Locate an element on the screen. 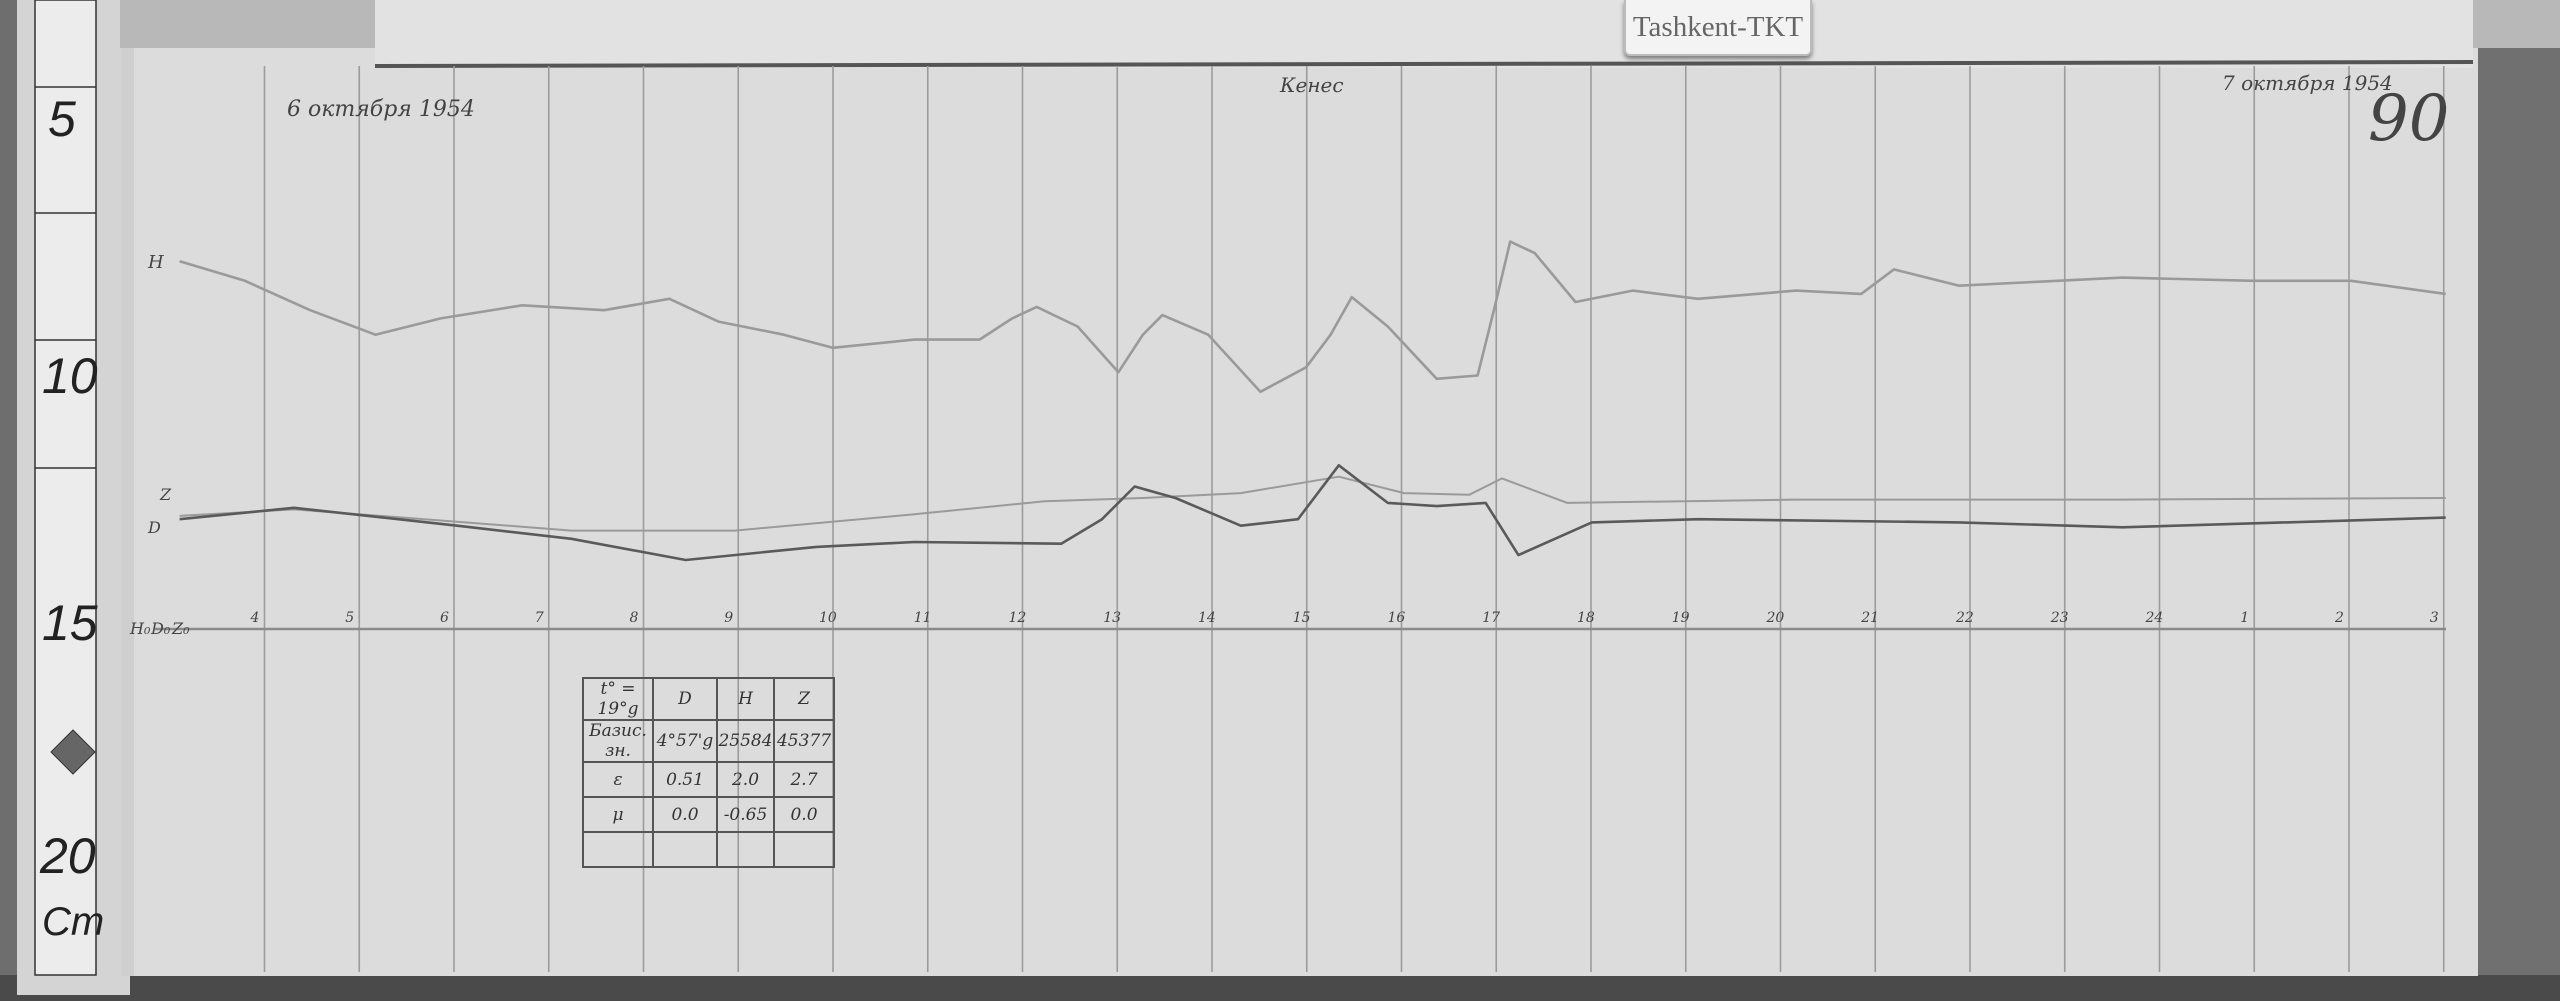 The height and width of the screenshot is (1001, 2560). hour-label: 18 is located at coordinates (1586, 618).